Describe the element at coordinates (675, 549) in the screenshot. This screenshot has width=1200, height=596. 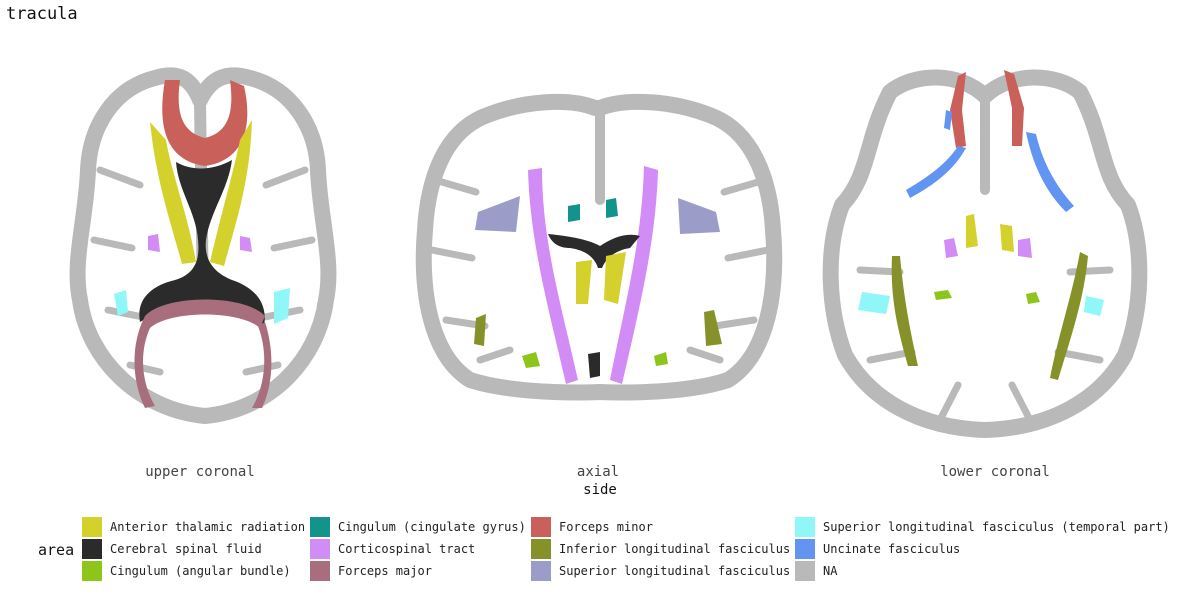
I see `legend-label: Inferior longitudinal fasciculus` at that location.